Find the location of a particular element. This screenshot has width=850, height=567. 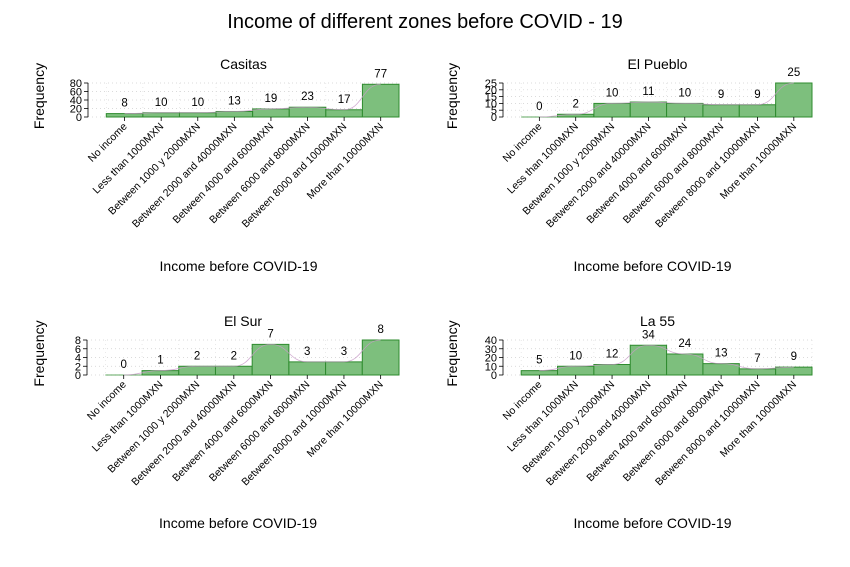

subplot-title: La 55 is located at coordinates (657, 321).